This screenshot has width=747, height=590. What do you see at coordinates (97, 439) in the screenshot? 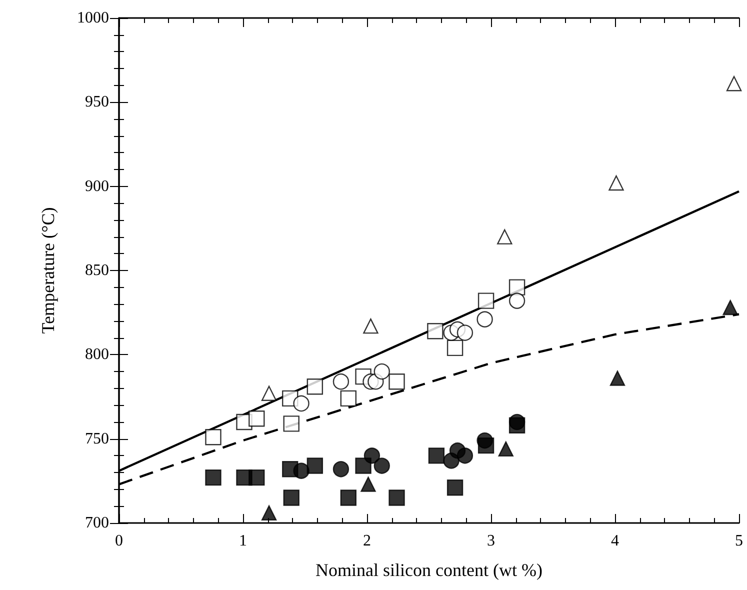
I see `y-tick-label: 750` at bounding box center [97, 439].